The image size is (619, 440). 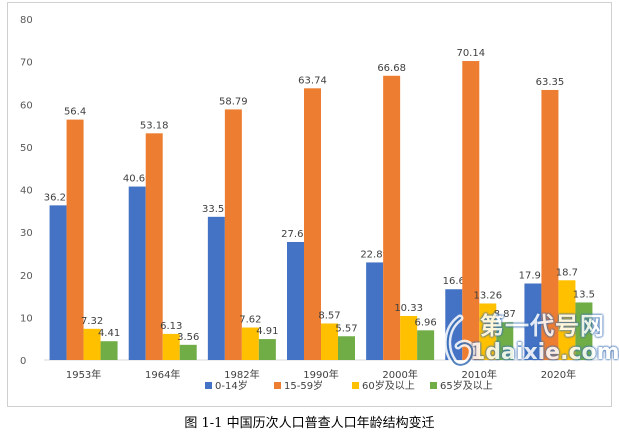 What do you see at coordinates (75, 112) in the screenshot?
I see `data-label: 56.4` at bounding box center [75, 112].